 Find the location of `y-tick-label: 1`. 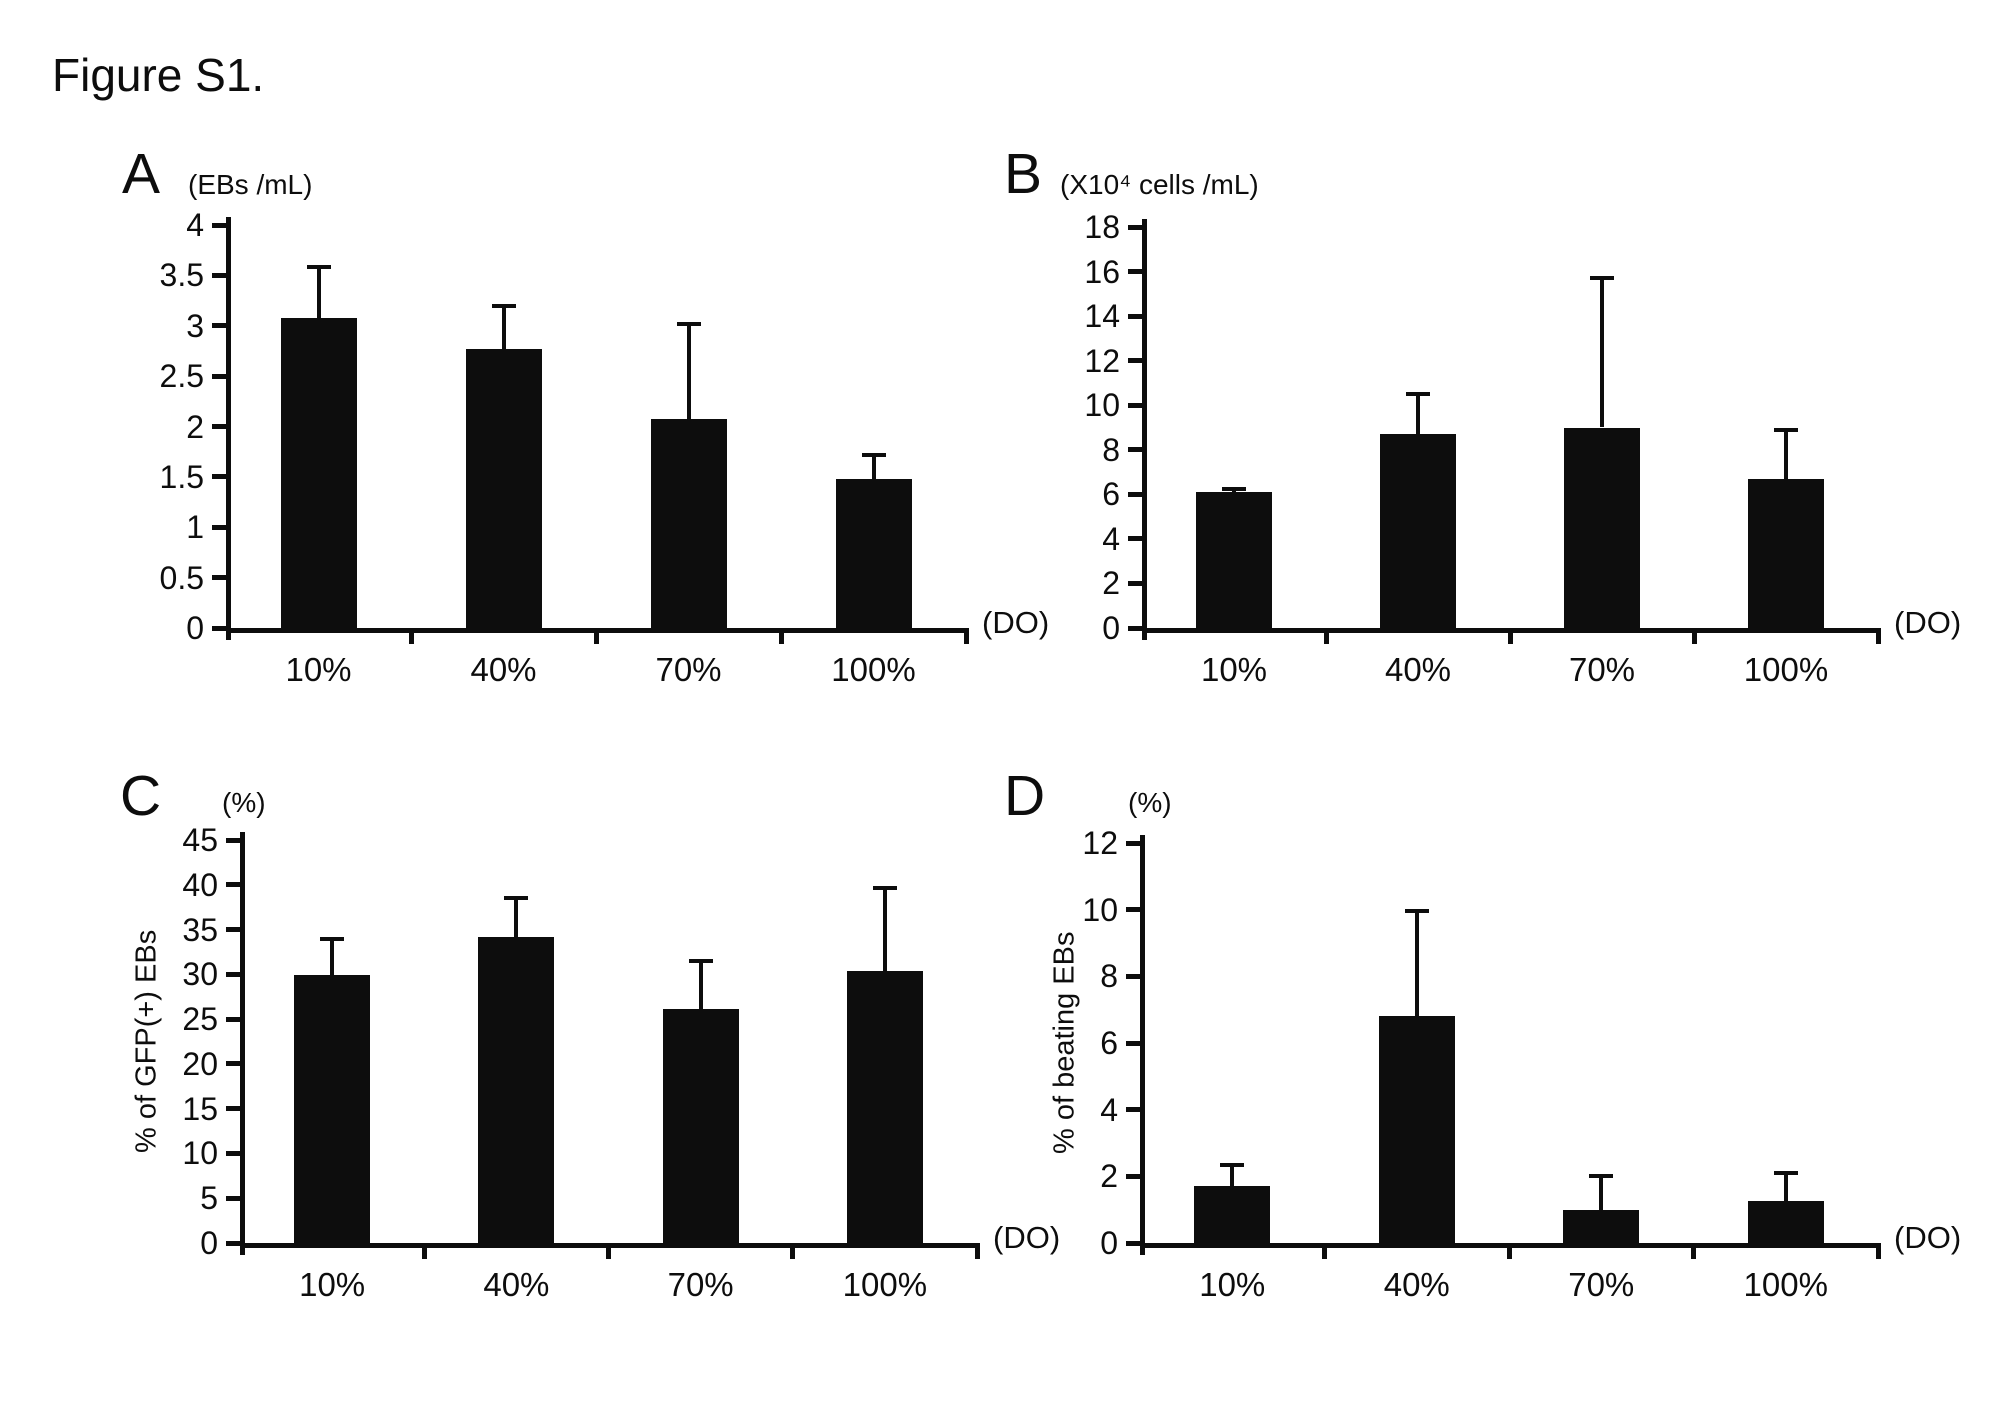

y-tick-label: 1 is located at coordinates (195, 527).